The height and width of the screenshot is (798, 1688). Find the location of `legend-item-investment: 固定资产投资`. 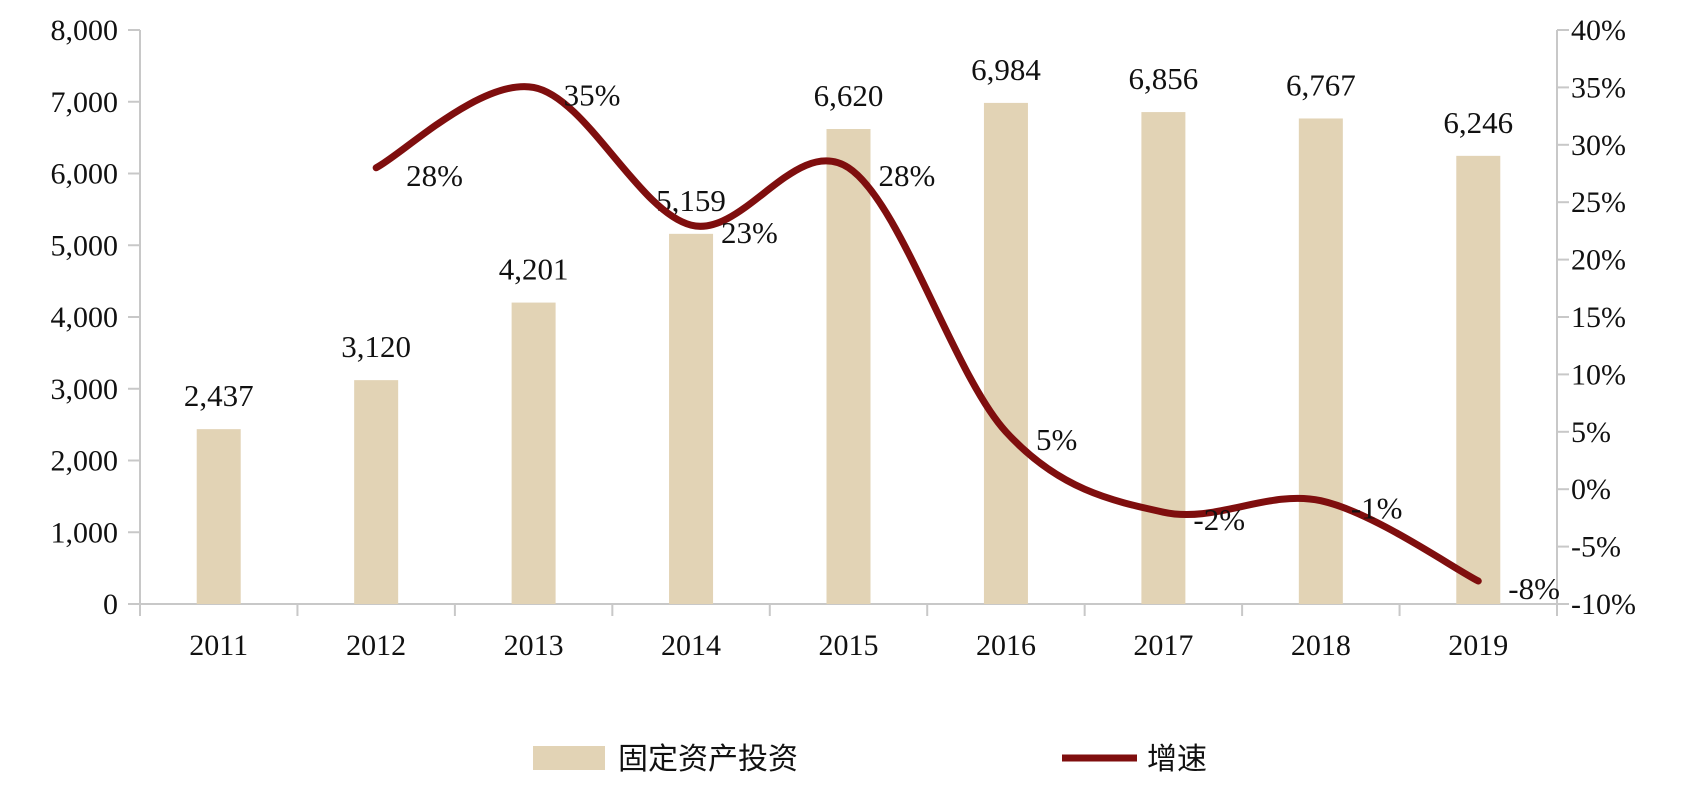

legend-item-investment: 固定资产投资 is located at coordinates (665, 759).